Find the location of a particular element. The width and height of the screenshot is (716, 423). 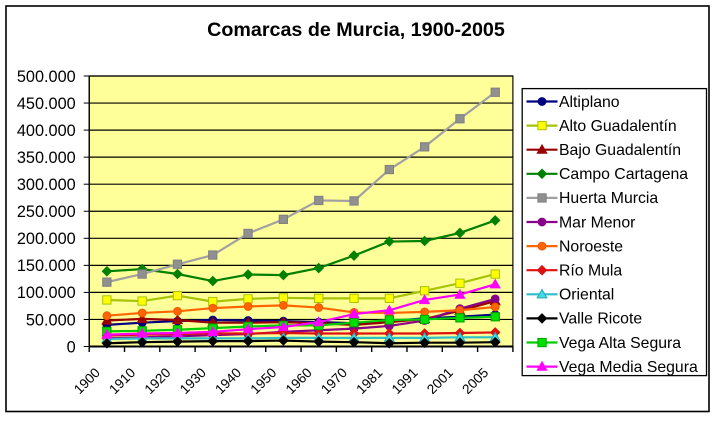

svg-text: Alto Guadalentín is located at coordinates (618, 126).